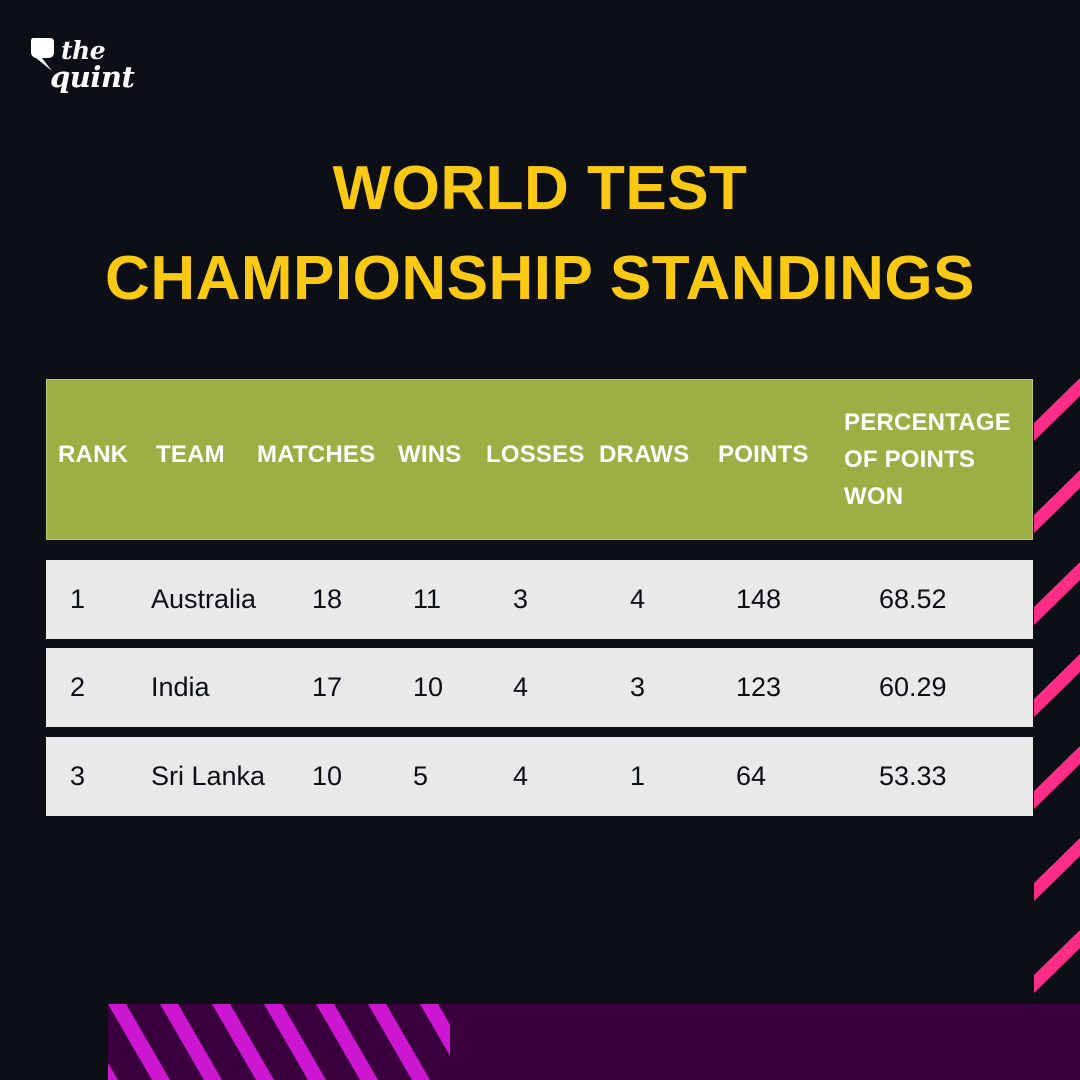 Image resolution: width=1080 pixels, height=1080 pixels. Describe the element at coordinates (78, 687) in the screenshot. I see `cell-rank: 2` at that location.